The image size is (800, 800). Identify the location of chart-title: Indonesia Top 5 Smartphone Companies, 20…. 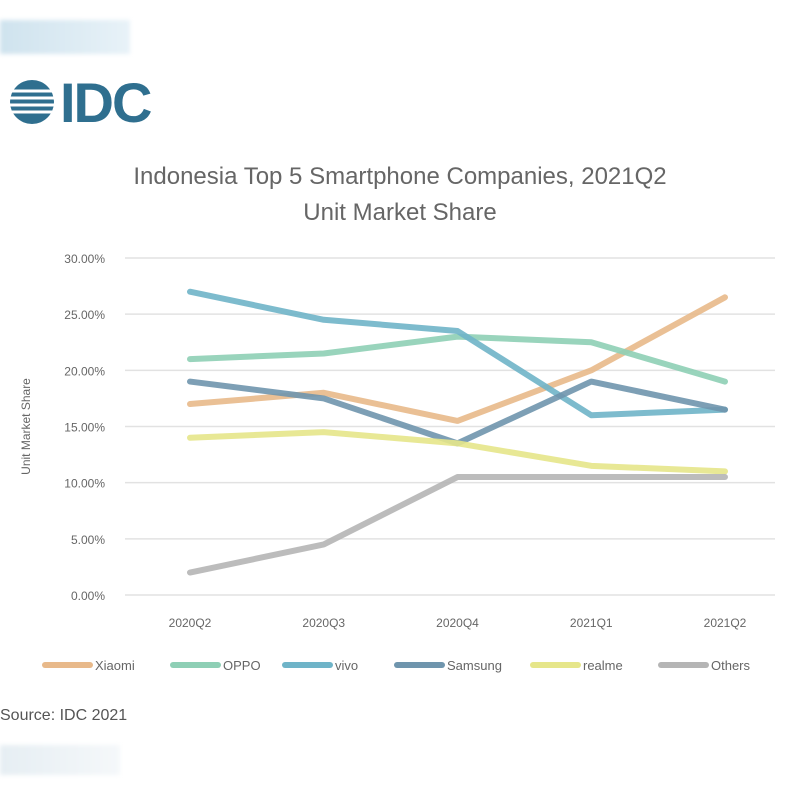
(400, 176).